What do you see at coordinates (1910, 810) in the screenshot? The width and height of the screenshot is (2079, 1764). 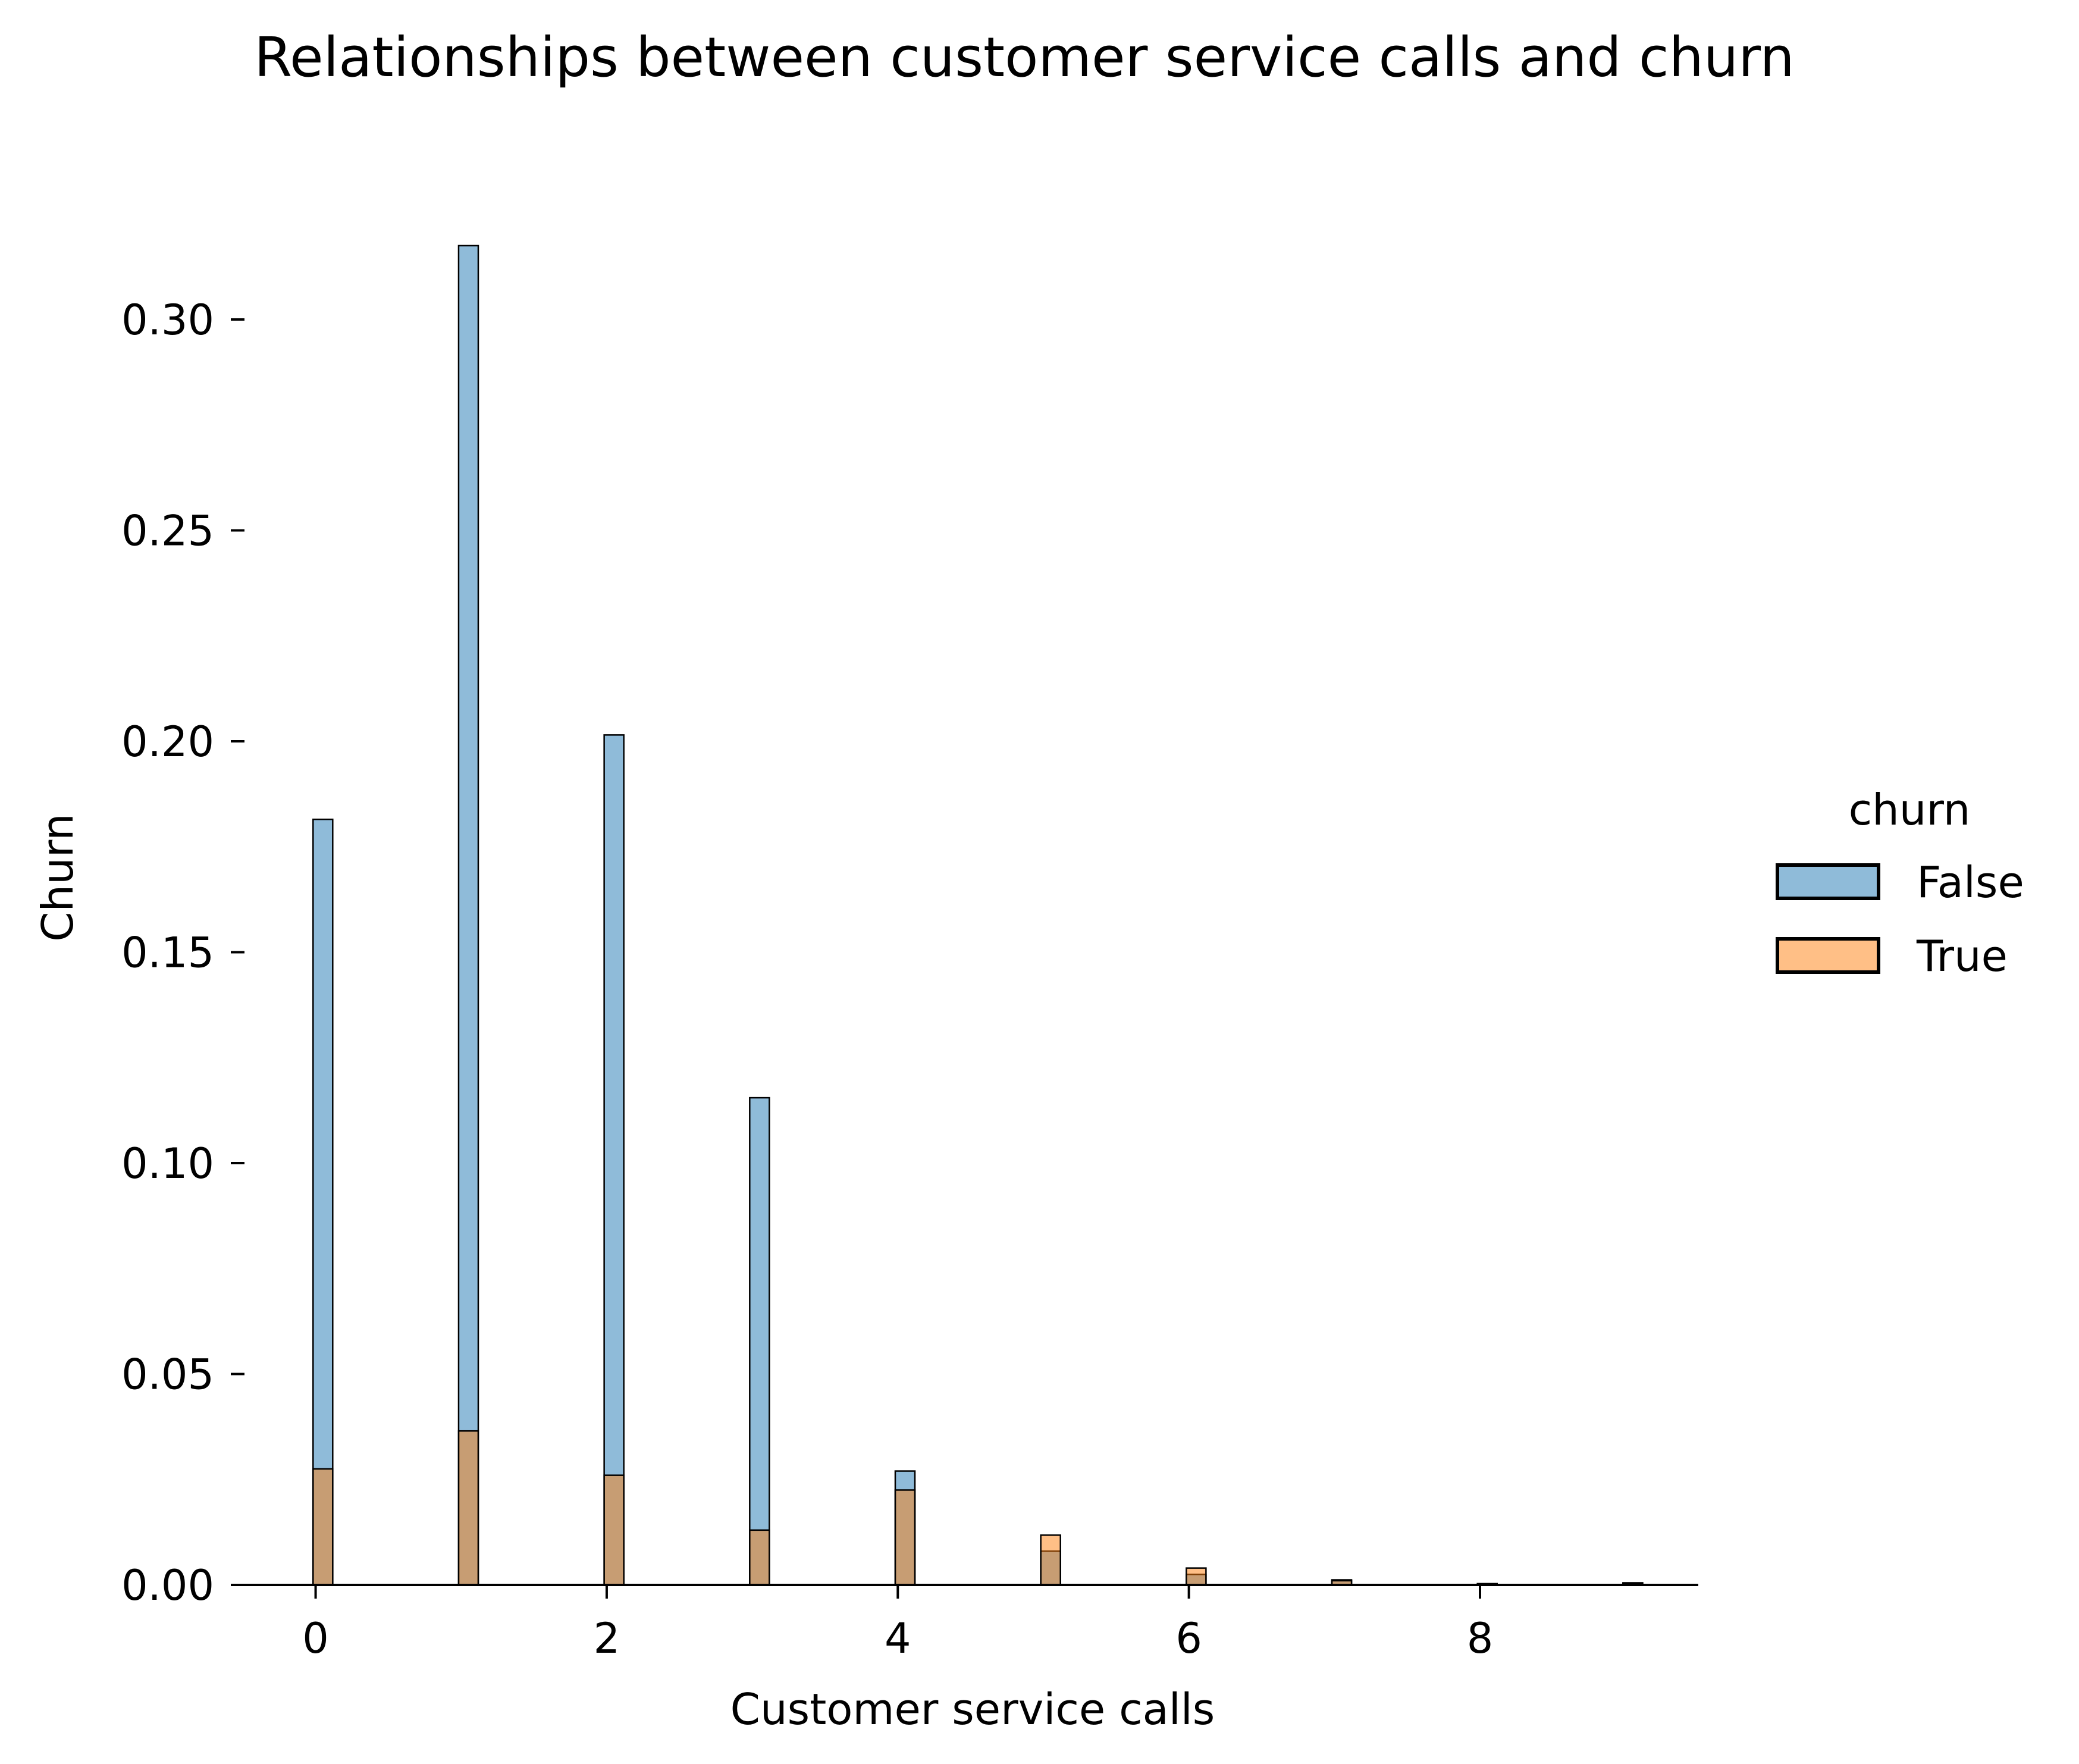 I see `legend-title: churn` at bounding box center [1910, 810].